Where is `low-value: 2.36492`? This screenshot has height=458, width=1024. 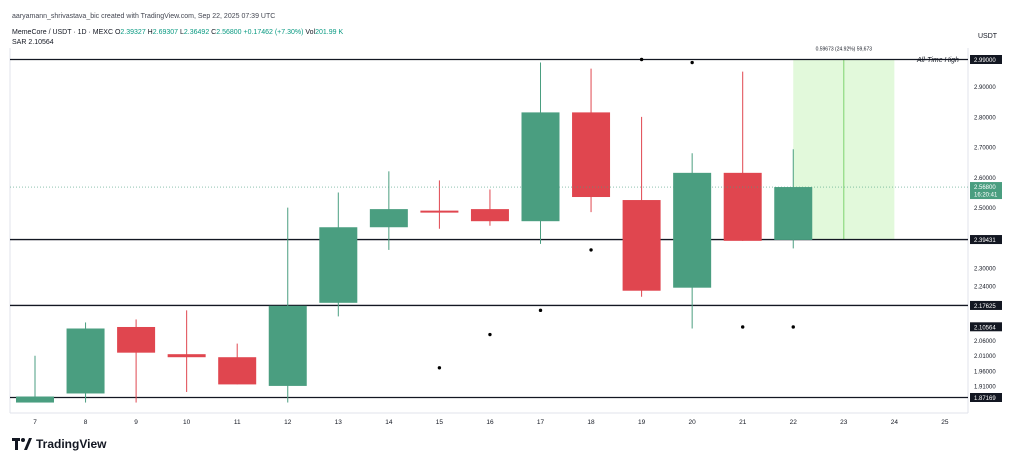
low-value: 2.36492 is located at coordinates (196, 32).